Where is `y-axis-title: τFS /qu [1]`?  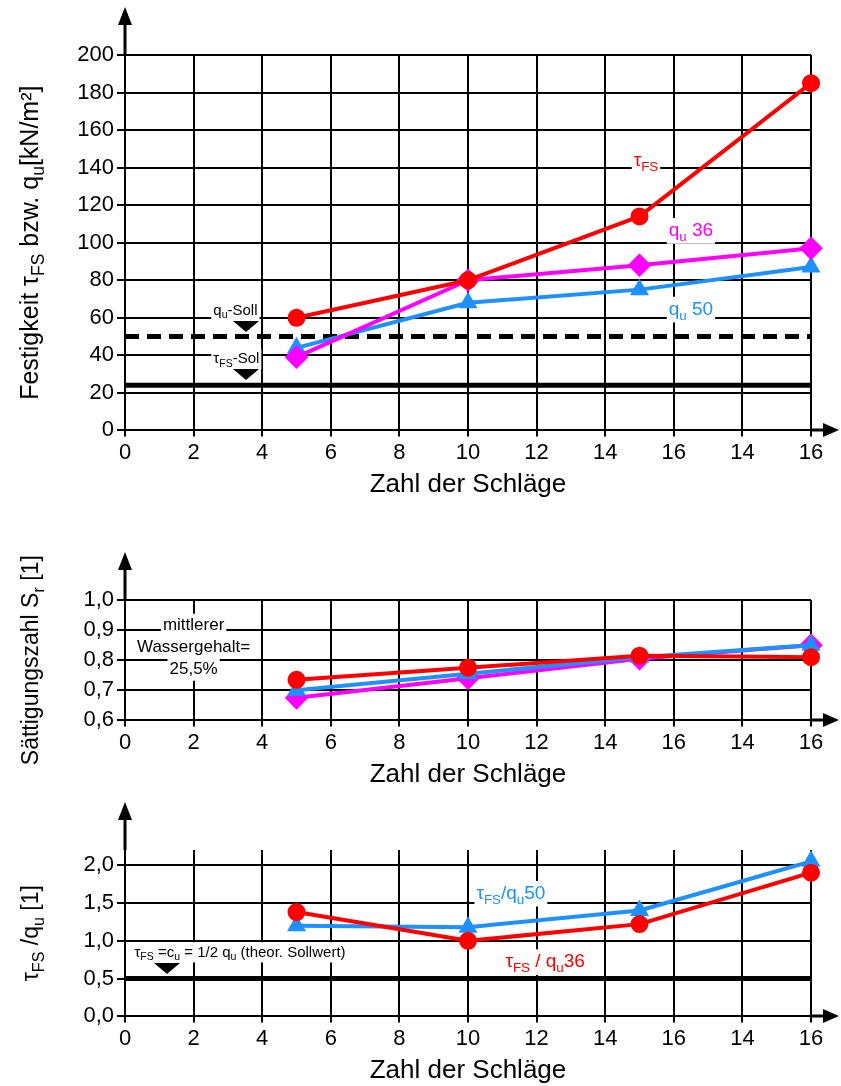 y-axis-title: τFS /qu [1] is located at coordinates (32, 933).